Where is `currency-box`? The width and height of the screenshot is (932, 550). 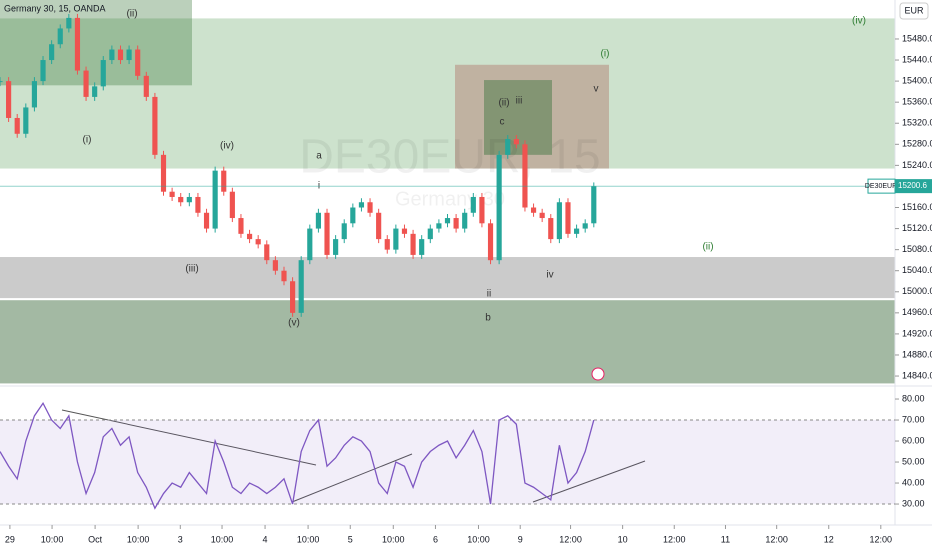
currency-box is located at coordinates (914, 11).